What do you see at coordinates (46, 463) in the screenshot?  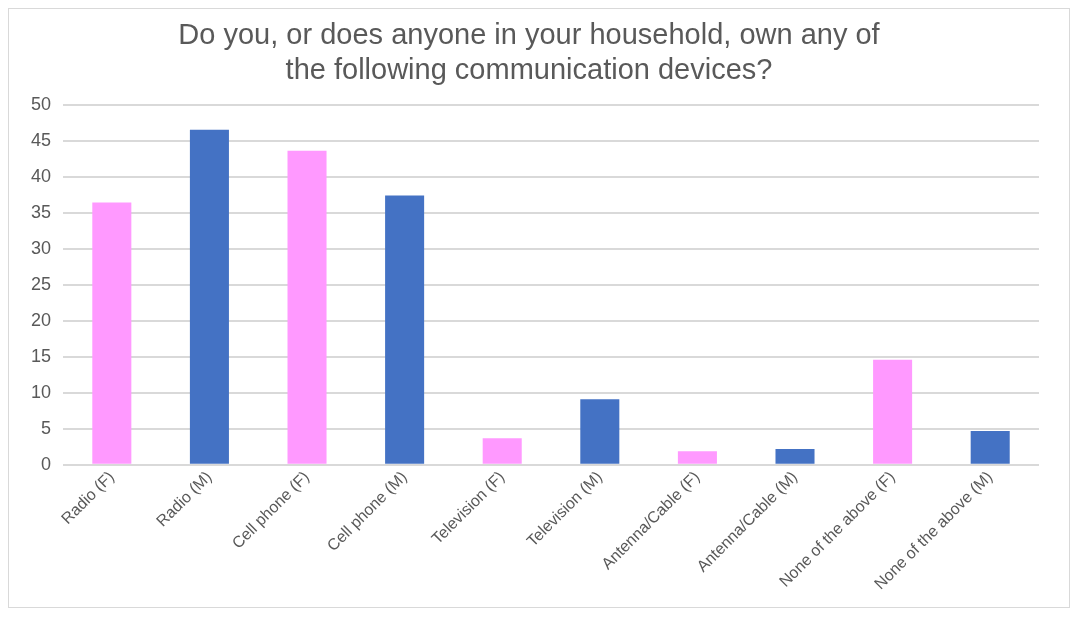 I see `y-tick-label: 0` at bounding box center [46, 463].